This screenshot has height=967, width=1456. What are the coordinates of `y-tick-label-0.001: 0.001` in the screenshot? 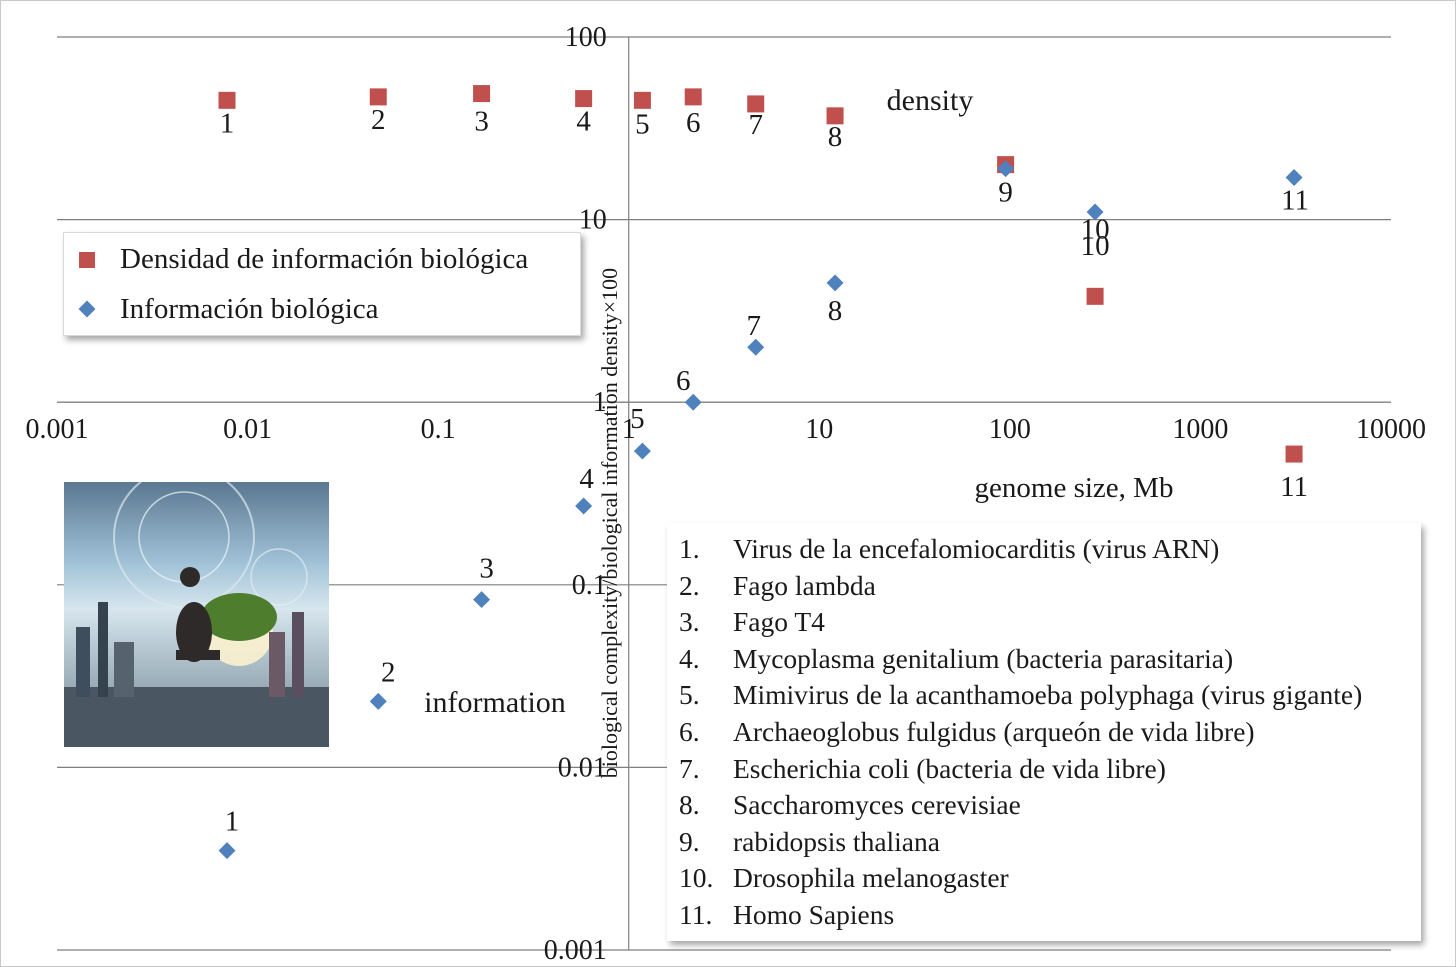 It's located at (575, 950).